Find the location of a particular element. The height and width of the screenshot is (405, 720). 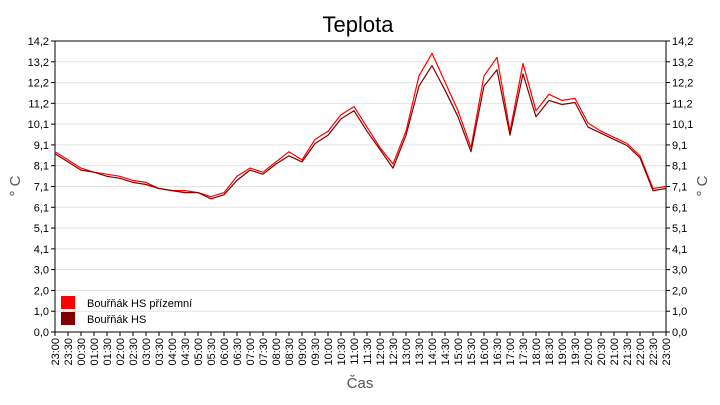

x-tick-label: 04:00 is located at coordinates (173, 352).